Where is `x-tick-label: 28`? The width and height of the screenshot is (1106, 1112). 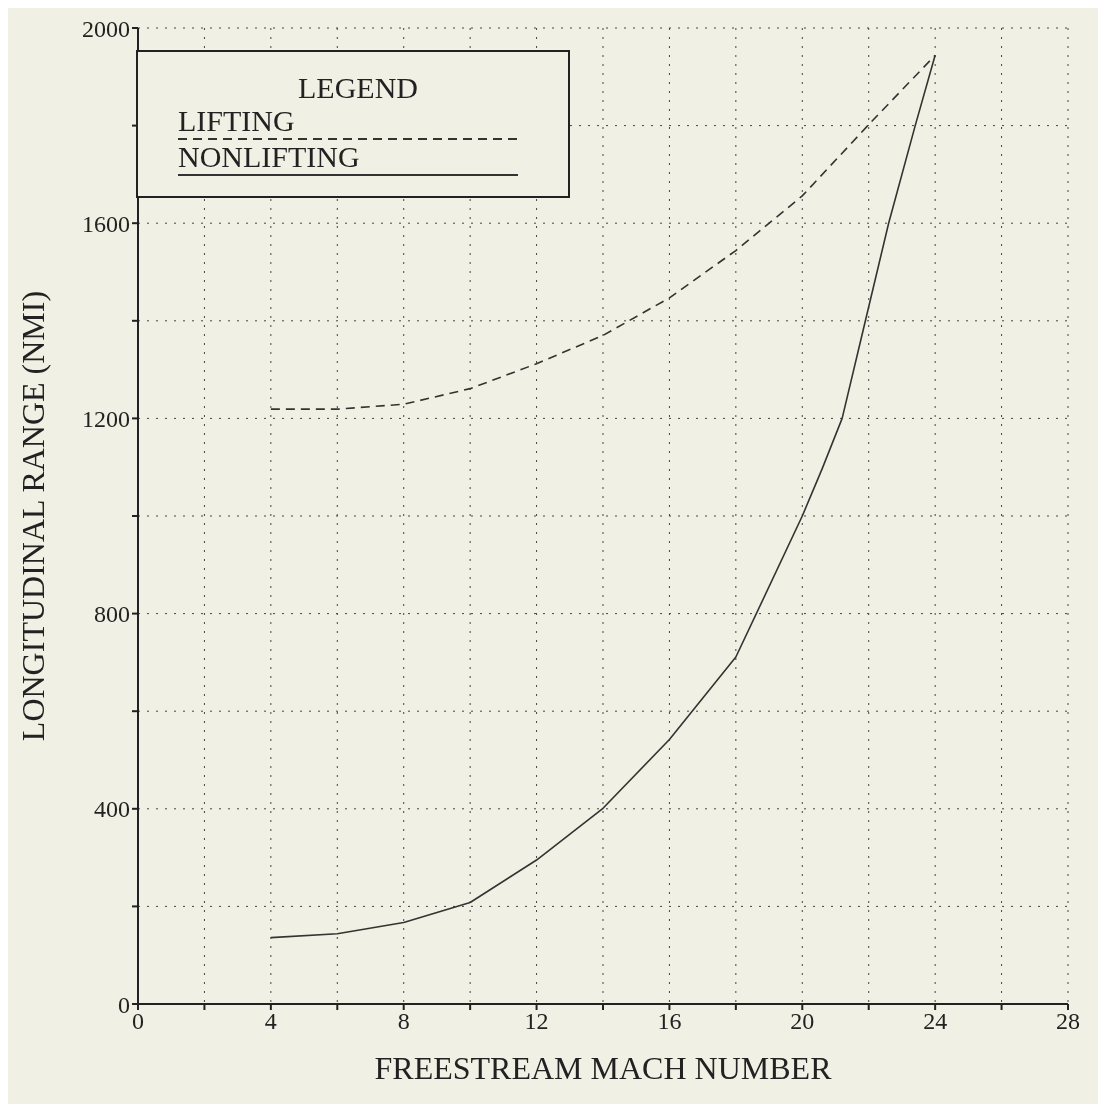 x-tick-label: 28 is located at coordinates (1068, 1021).